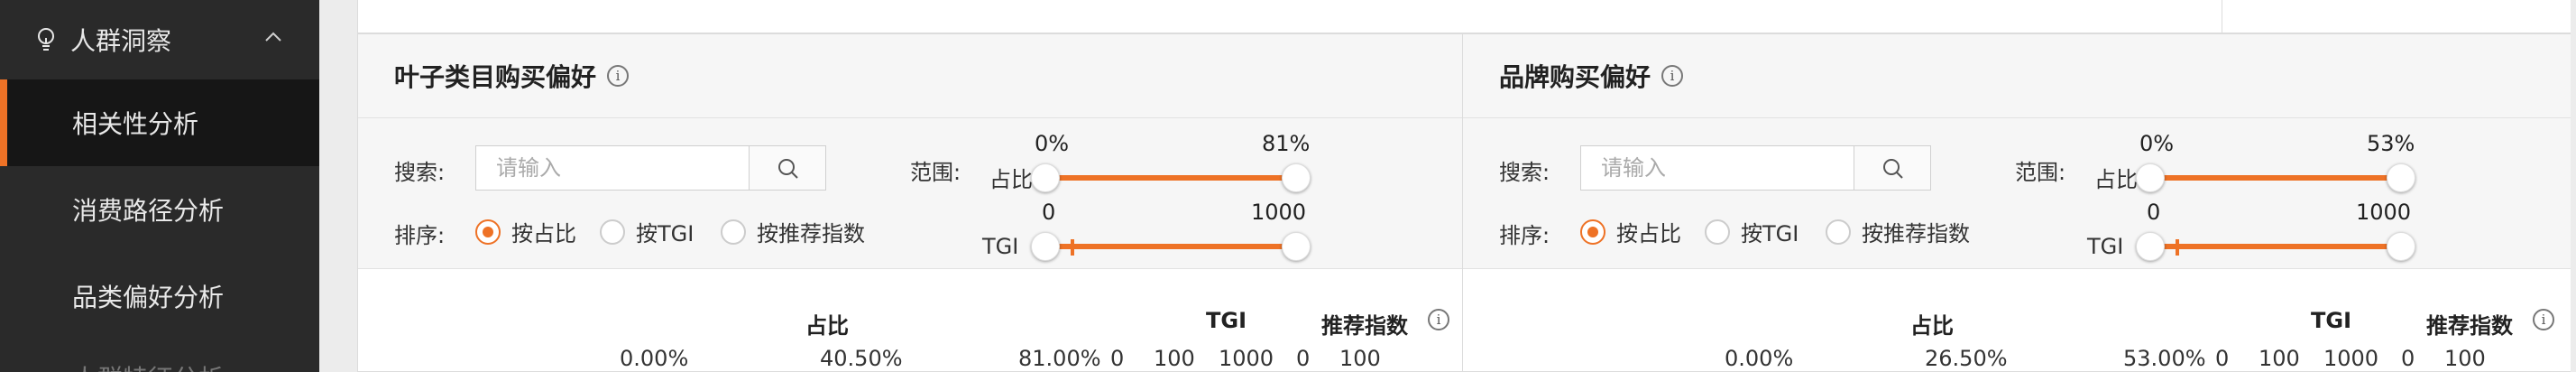  I want to click on sidebar-item-label: 人群特征分析, so click(148, 365).